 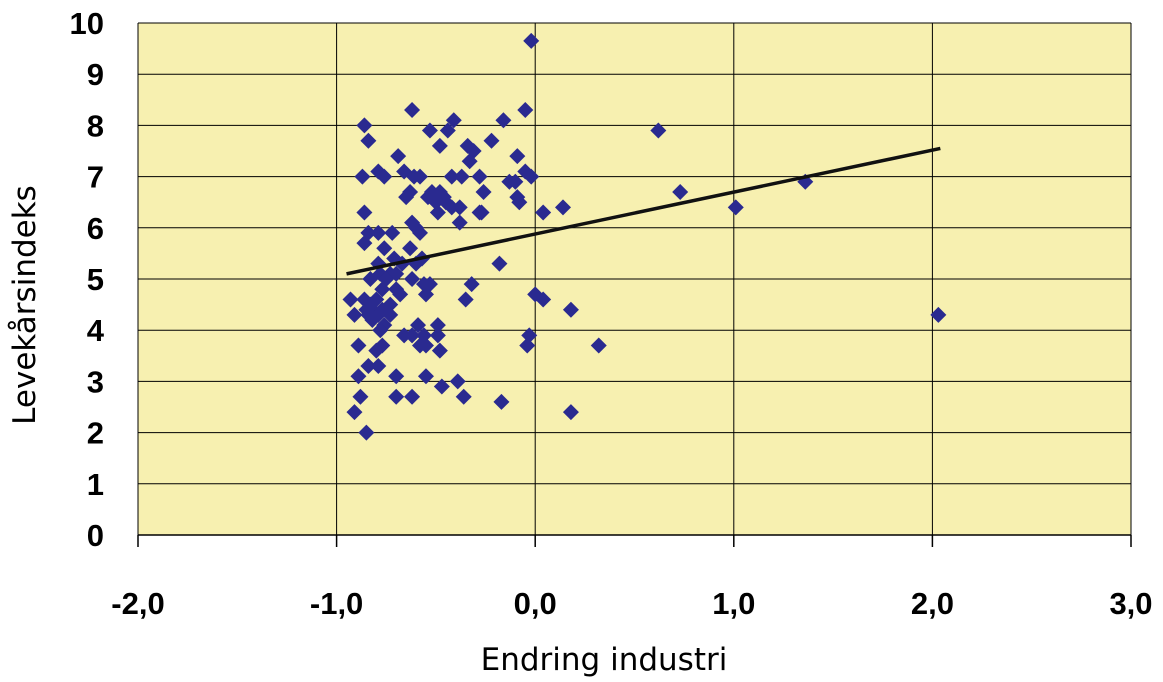 I want to click on y-tick-label: 4, so click(x=96, y=330).